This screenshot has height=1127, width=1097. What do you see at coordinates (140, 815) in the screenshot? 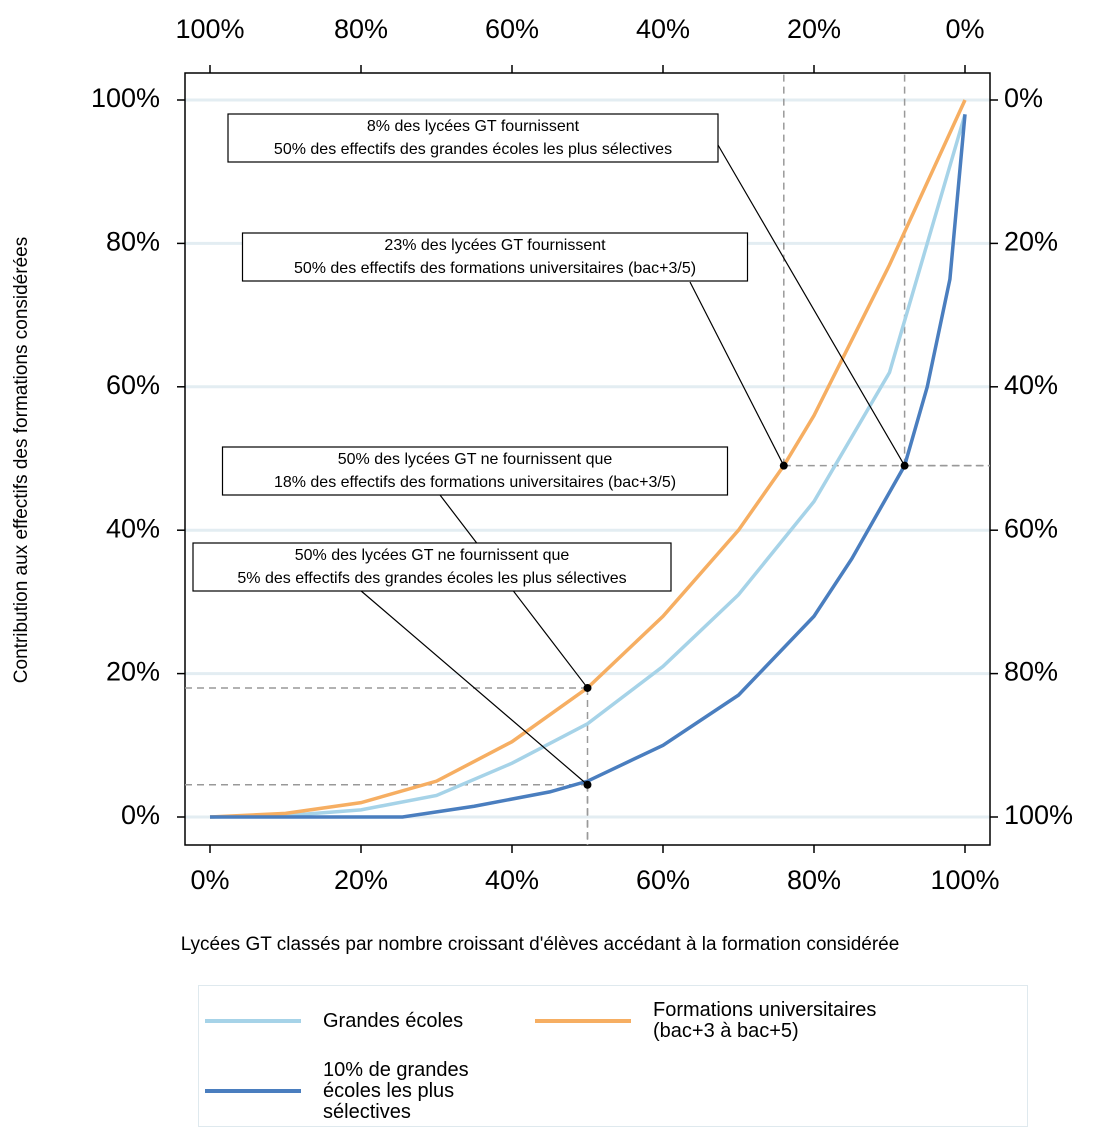
I see `y-tick-label: 0%` at bounding box center [140, 815].